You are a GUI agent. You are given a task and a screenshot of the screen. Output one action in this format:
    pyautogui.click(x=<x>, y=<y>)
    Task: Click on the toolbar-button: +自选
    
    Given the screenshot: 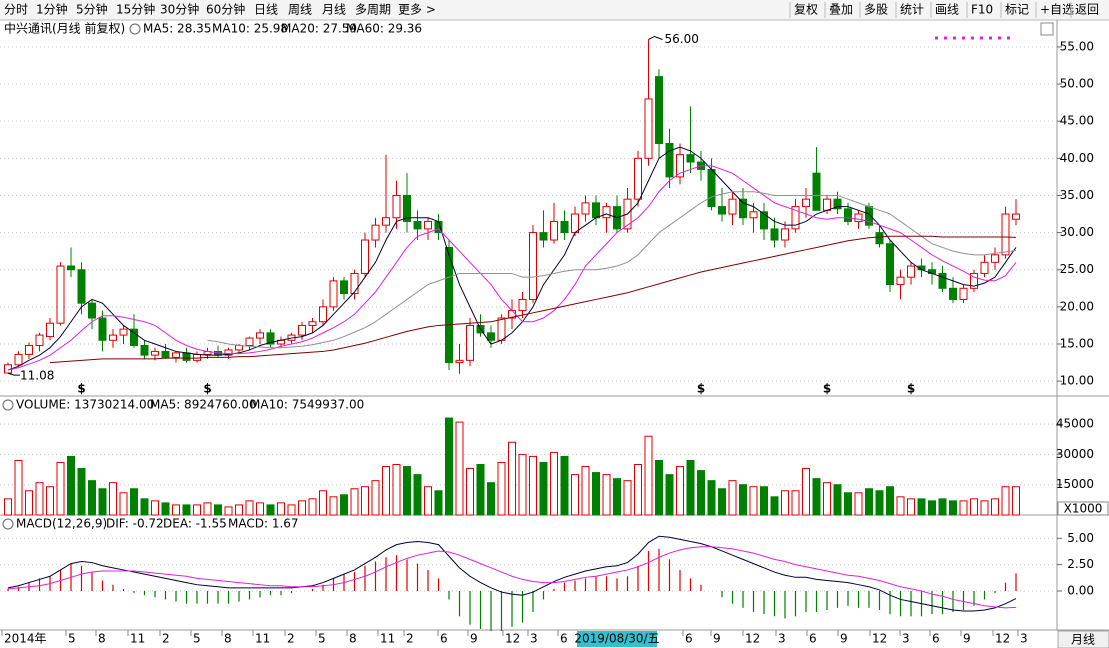 What is the action you would take?
    pyautogui.click(x=1057, y=10)
    